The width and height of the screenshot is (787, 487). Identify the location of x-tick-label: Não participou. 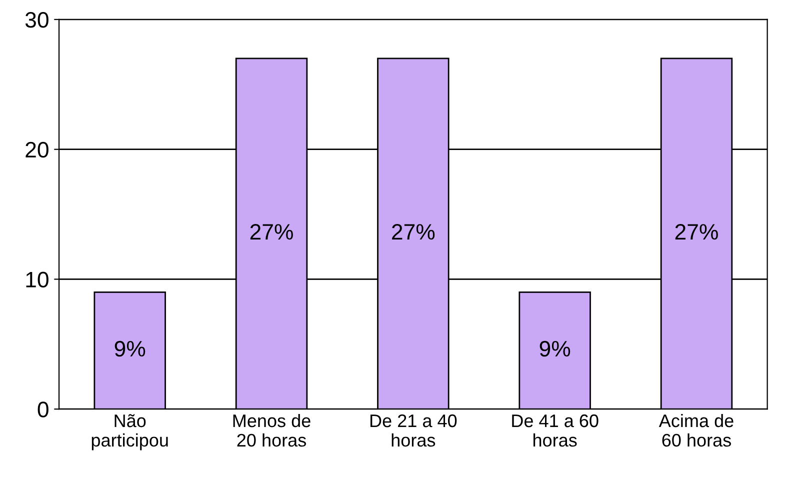
(130, 432).